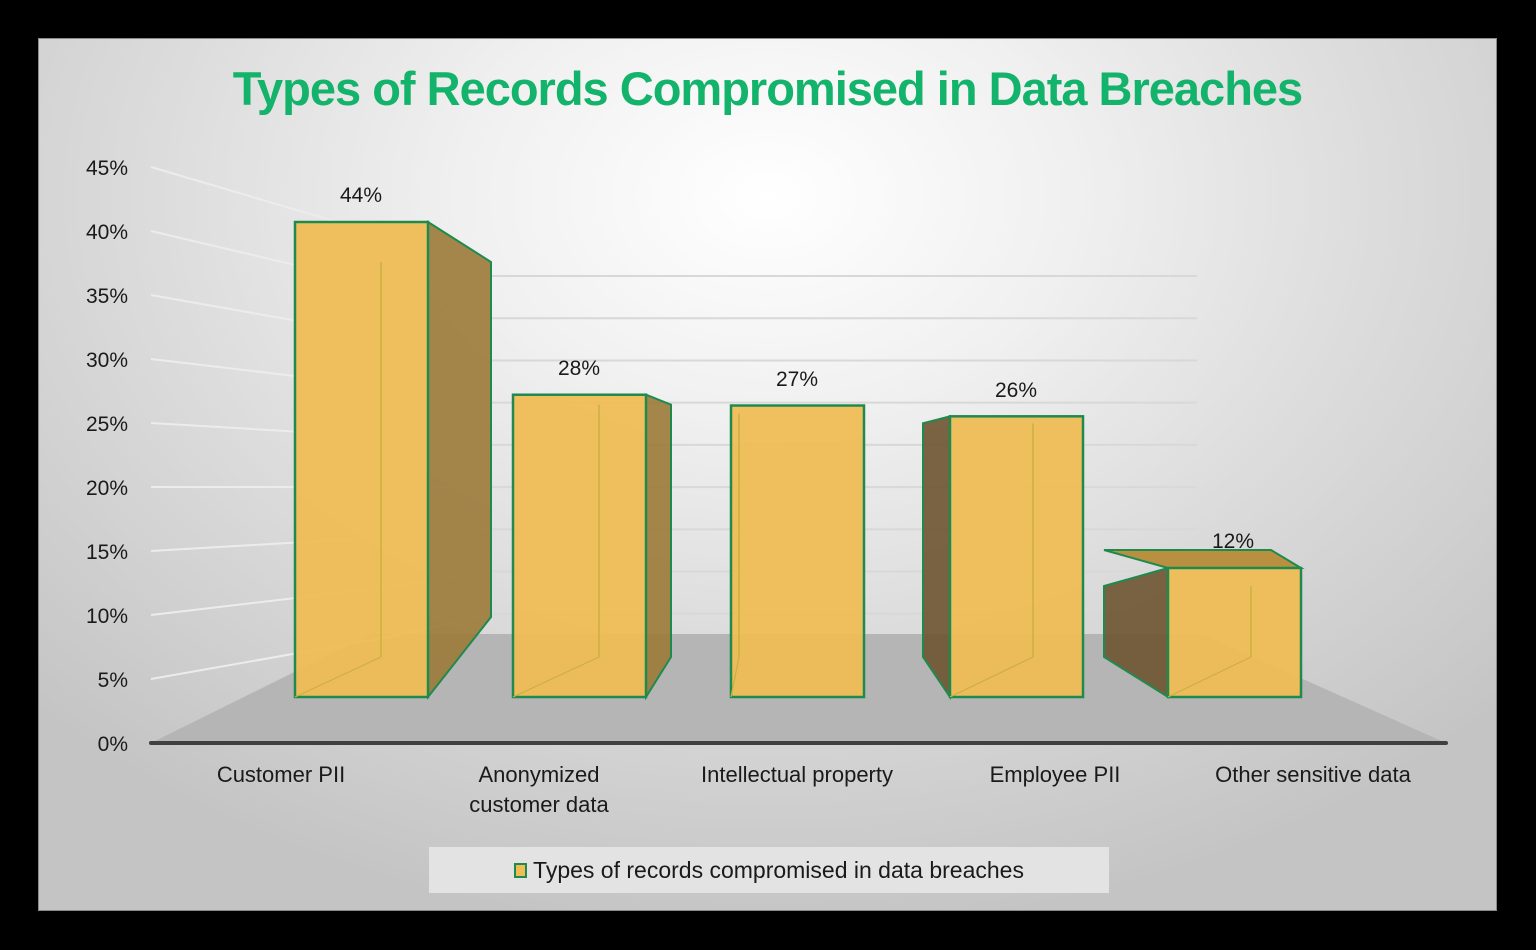  What do you see at coordinates (797, 774) in the screenshot?
I see `x-tick-label: Intellectual property` at bounding box center [797, 774].